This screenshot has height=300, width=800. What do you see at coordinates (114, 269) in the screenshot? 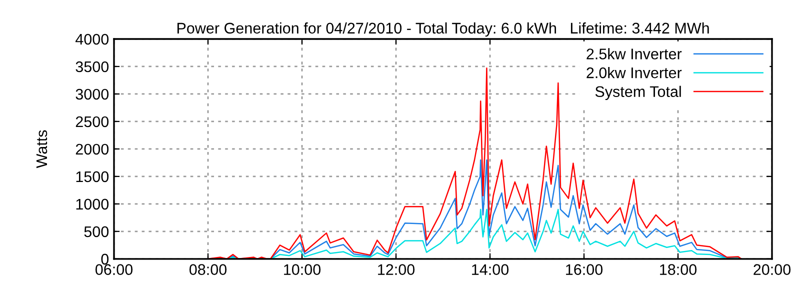
I see `x-tick-label: 06:00` at bounding box center [114, 269].